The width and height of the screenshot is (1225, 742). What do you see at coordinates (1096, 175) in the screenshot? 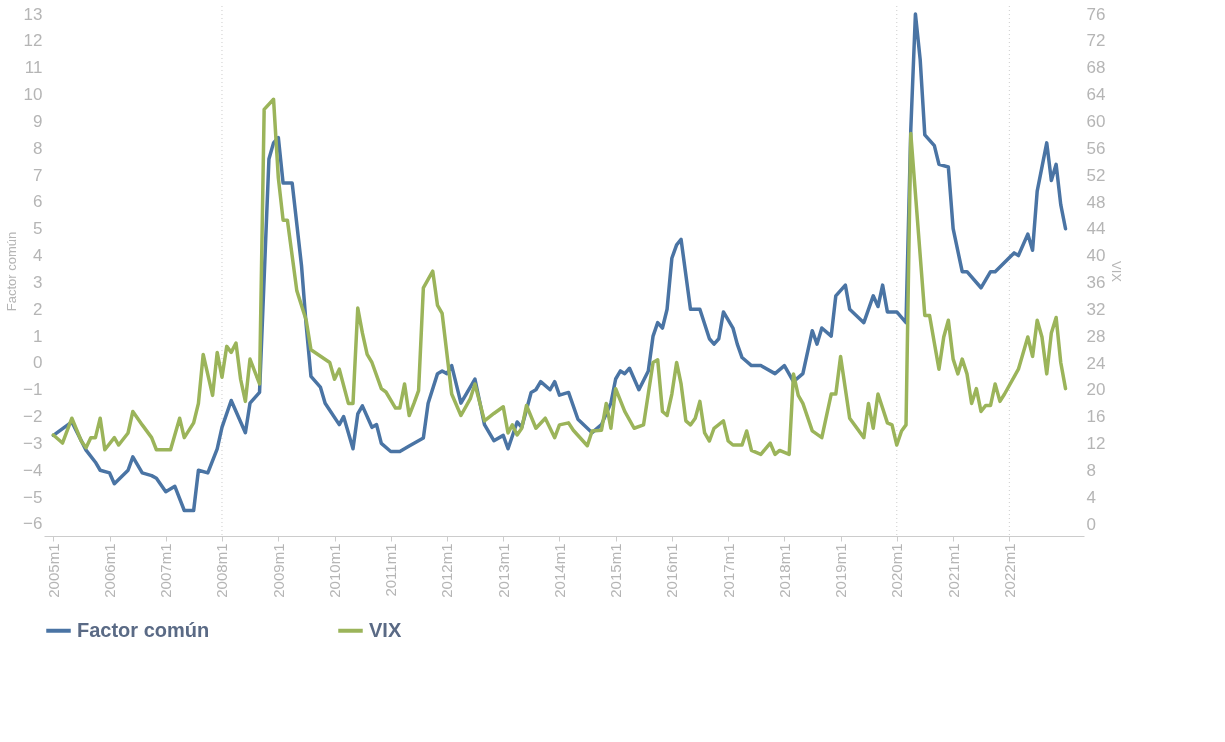
I see `y2-tick-label: 52` at bounding box center [1096, 175].